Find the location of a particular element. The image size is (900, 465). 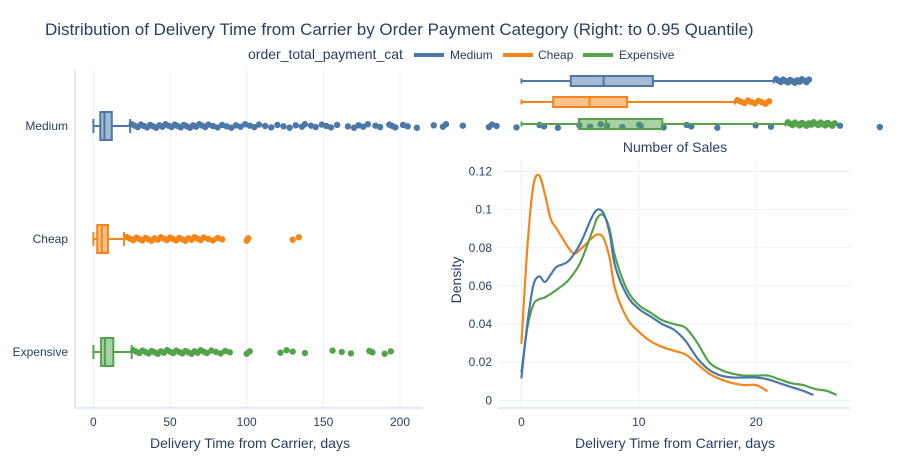

legend-item-cheap: Cheap is located at coordinates (538, 55).